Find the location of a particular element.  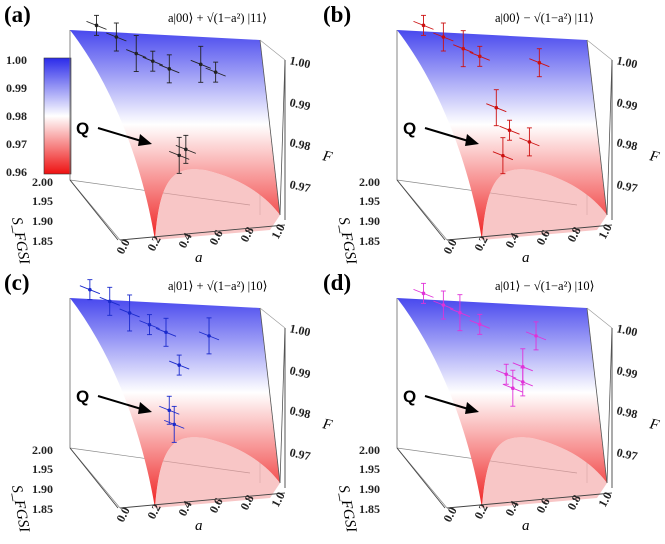

panel-label: (b) is located at coordinates (337, 14).